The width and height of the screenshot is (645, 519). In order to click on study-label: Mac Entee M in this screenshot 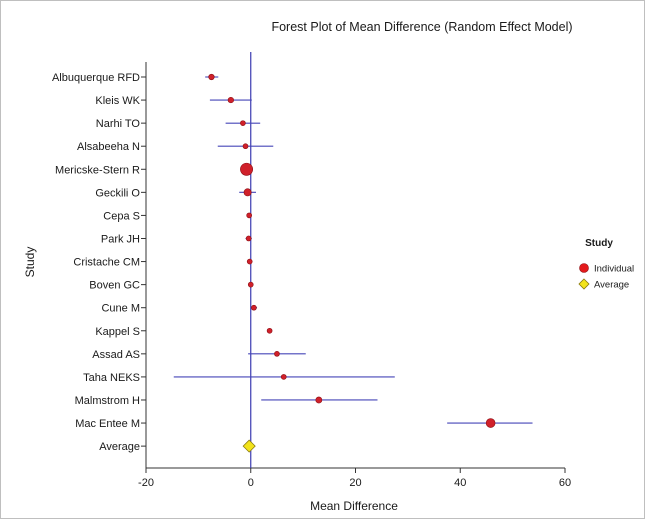, I will do `click(107, 424)`.